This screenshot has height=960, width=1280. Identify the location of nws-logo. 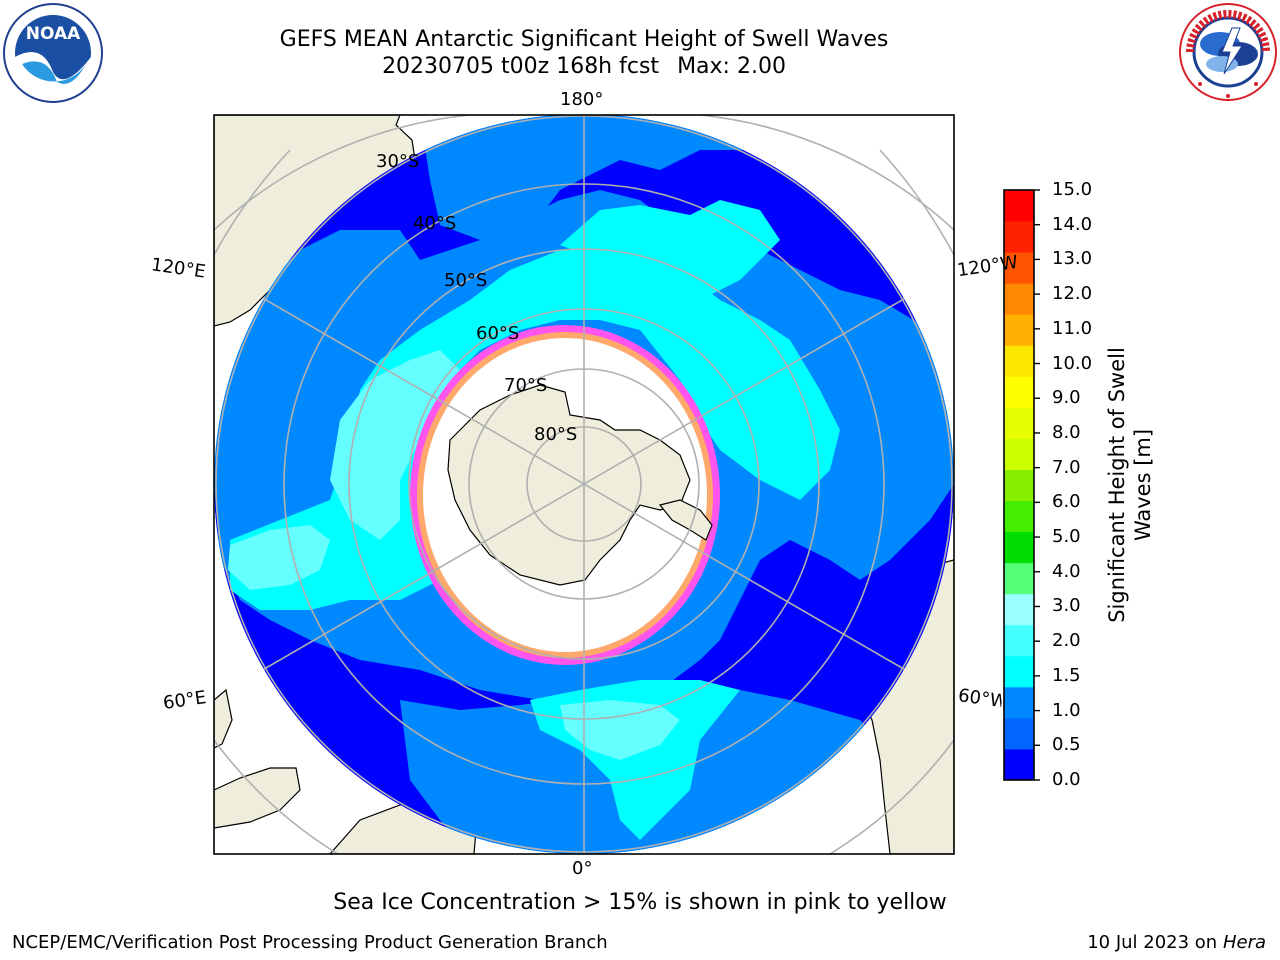
(1228, 54).